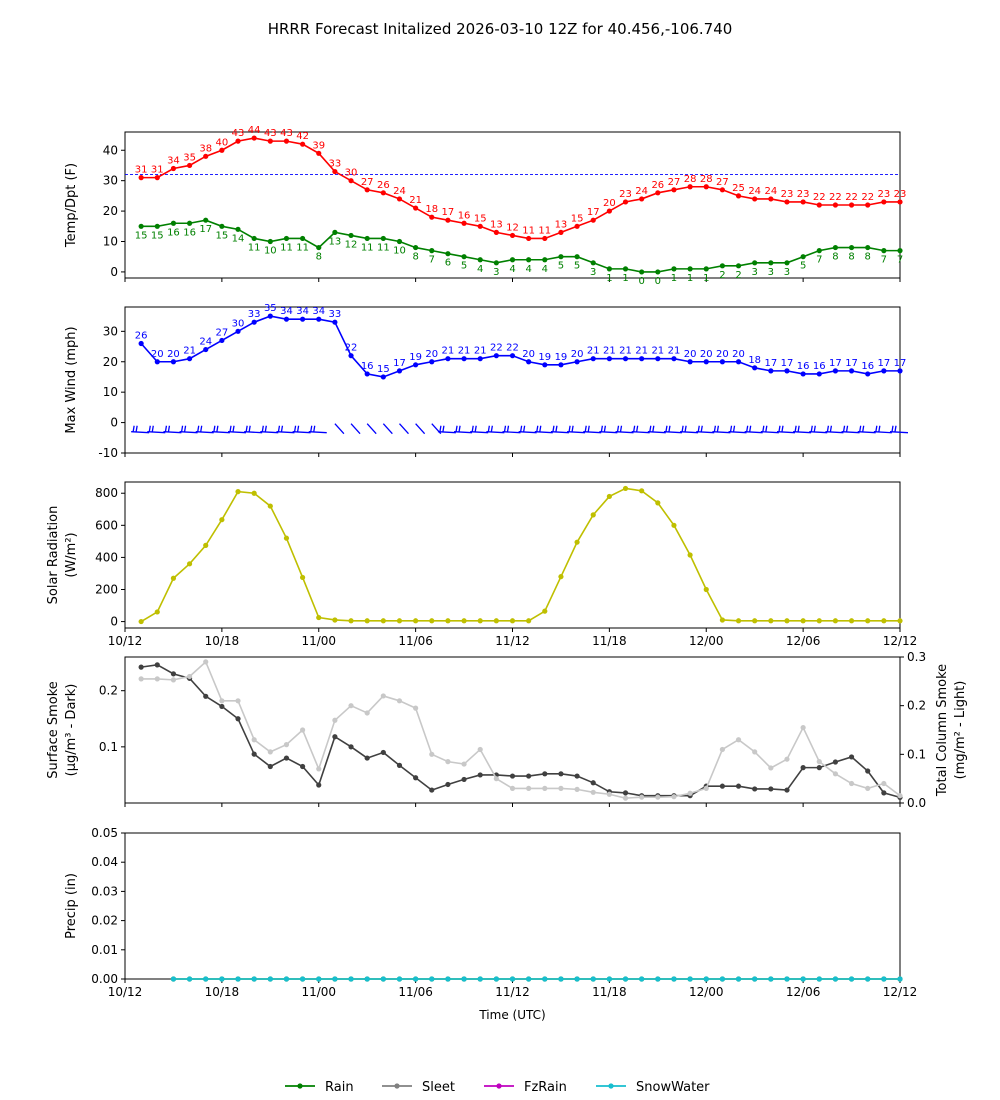 Image resolution: width=1000 pixels, height=1100 pixels. Describe the element at coordinates (512, 227) in the screenshot. I see `data-label: 12` at that location.